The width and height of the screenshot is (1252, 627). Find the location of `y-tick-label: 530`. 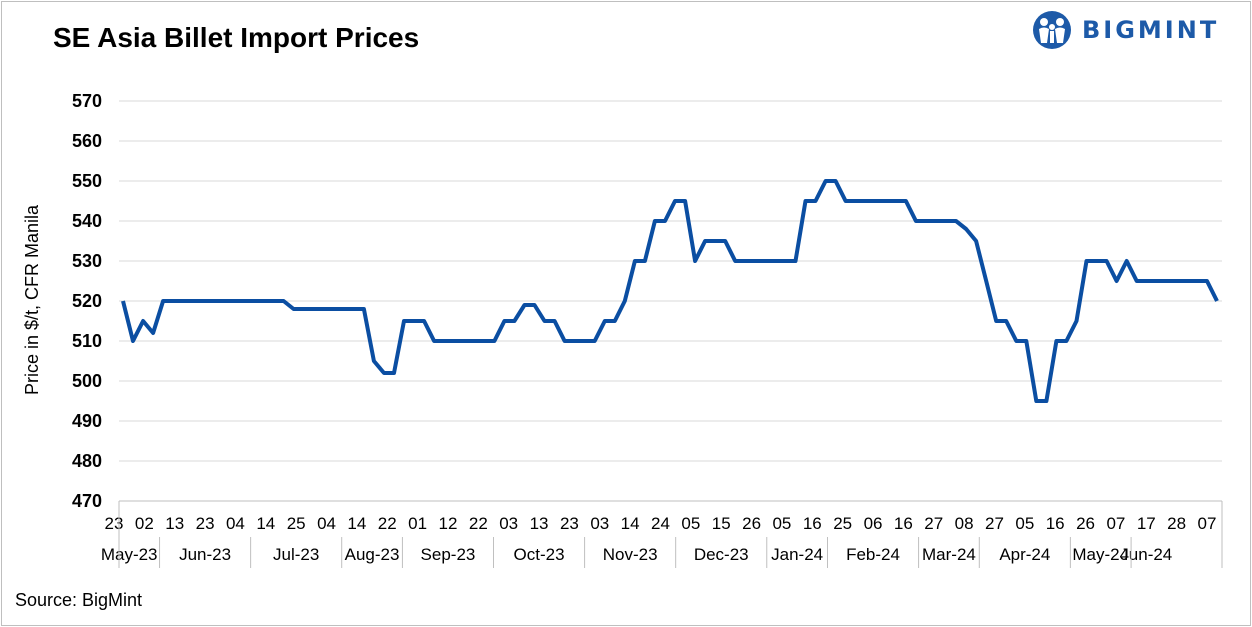

y-tick-label: 530 is located at coordinates (87, 261).